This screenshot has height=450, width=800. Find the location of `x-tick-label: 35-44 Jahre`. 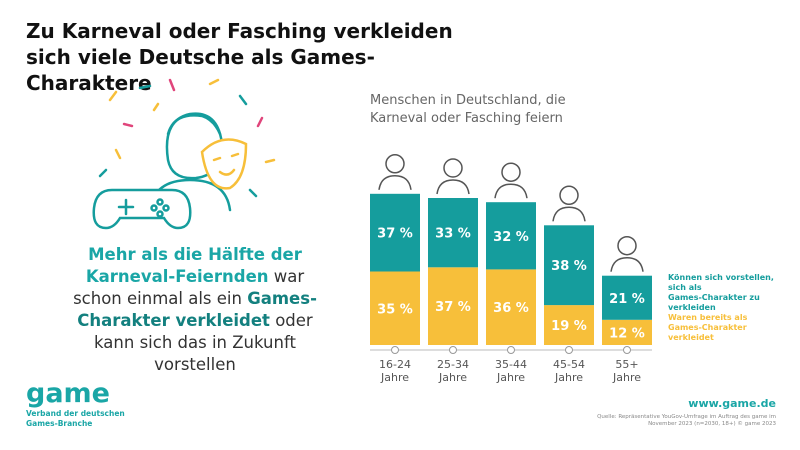

x-tick-label: 35-44 Jahre is located at coordinates (511, 371).